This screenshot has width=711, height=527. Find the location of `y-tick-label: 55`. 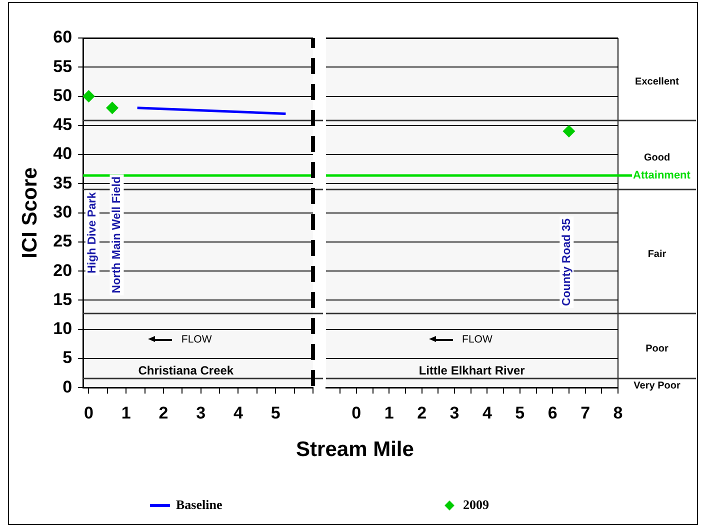

y-tick-label: 55 is located at coordinates (62, 66).